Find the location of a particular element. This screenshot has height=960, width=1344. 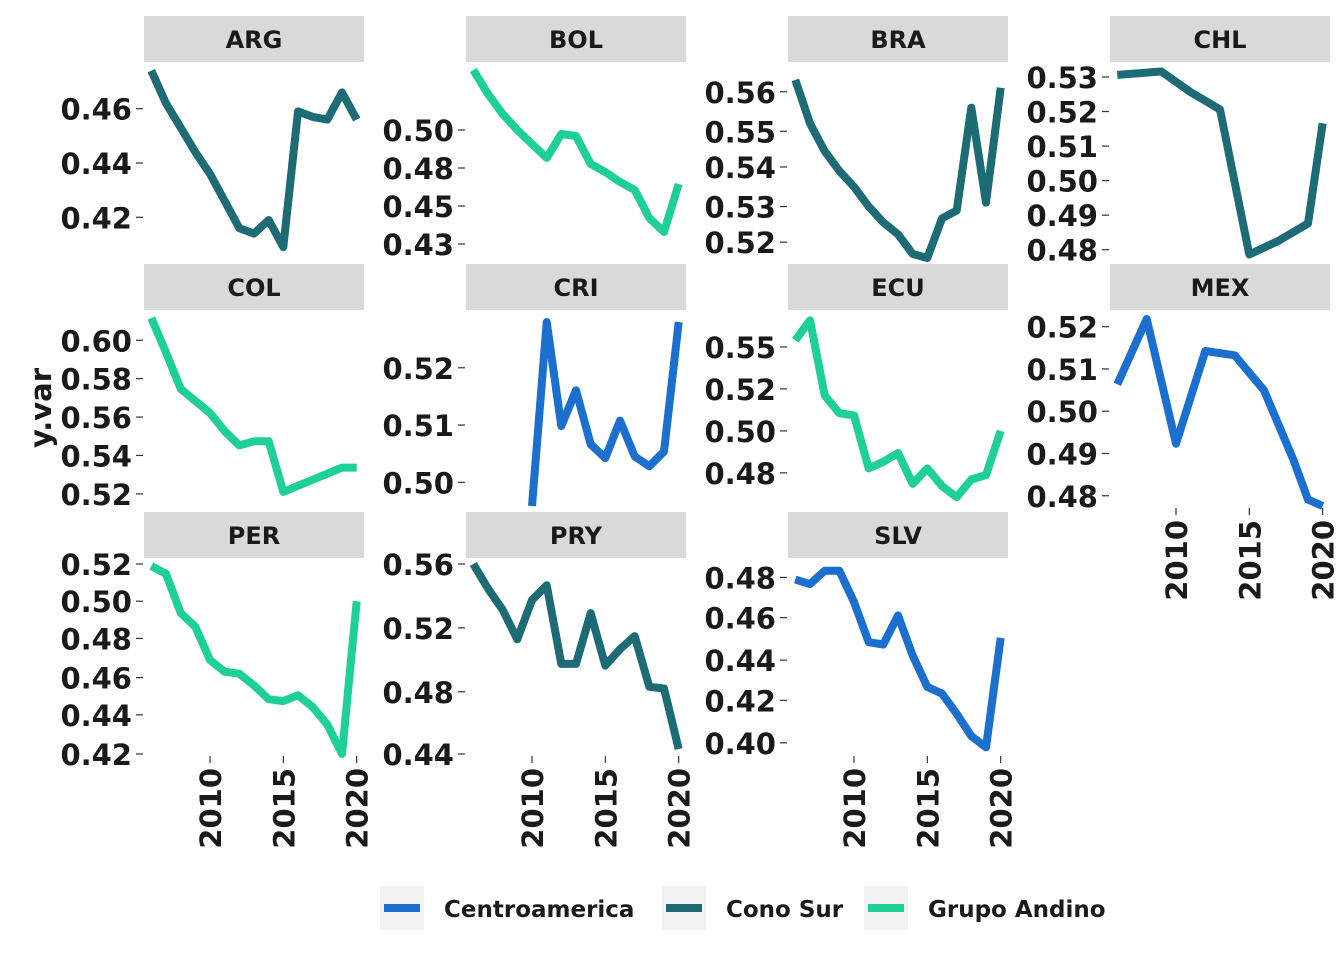

y-tick-label: 0.49 is located at coordinates (1062, 216).